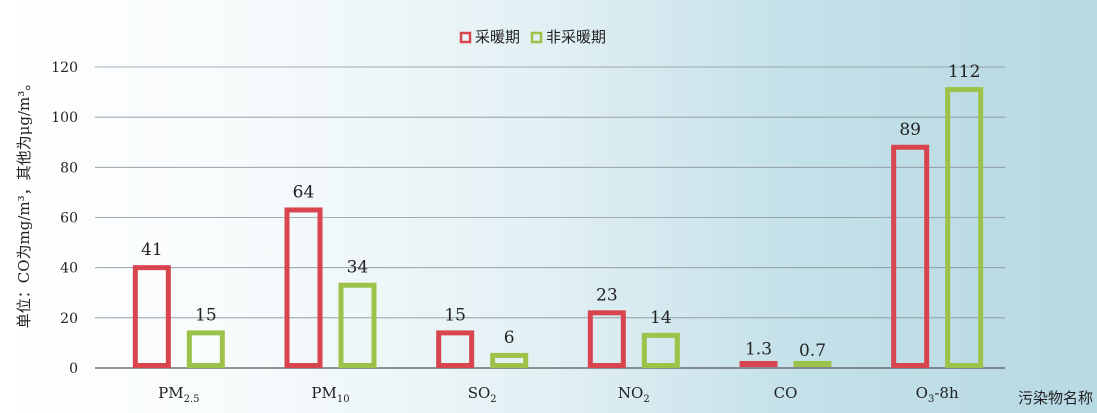 Image resolution: width=1097 pixels, height=413 pixels. I want to click on data-label: 1.3, so click(758, 350).